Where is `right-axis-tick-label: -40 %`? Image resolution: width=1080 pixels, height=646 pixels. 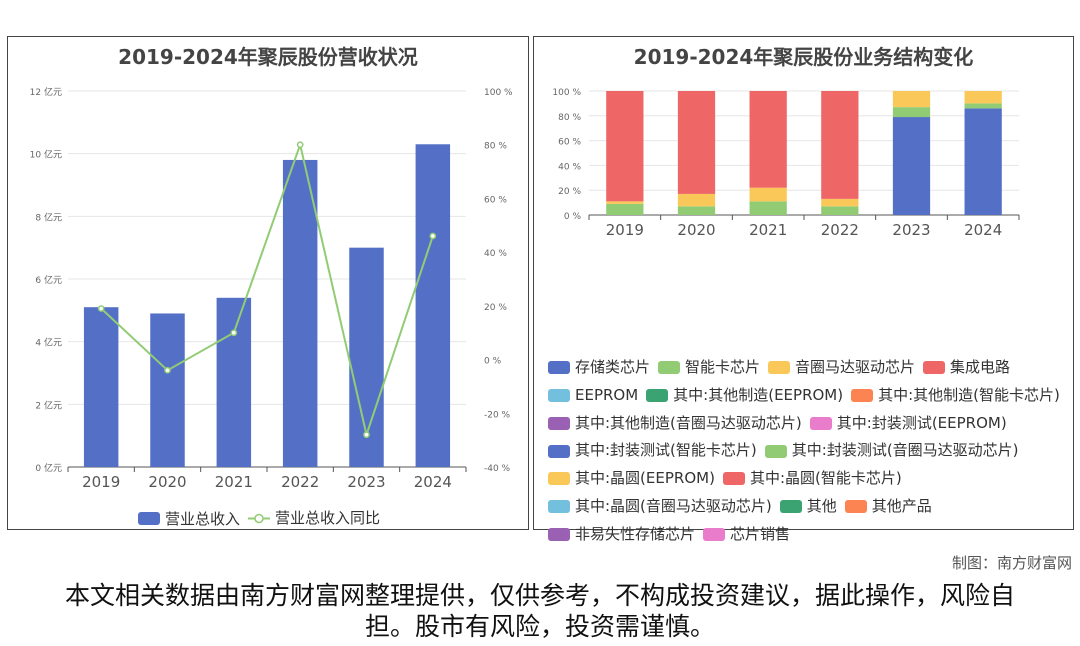 right-axis-tick-label: -40 % is located at coordinates (497, 469).